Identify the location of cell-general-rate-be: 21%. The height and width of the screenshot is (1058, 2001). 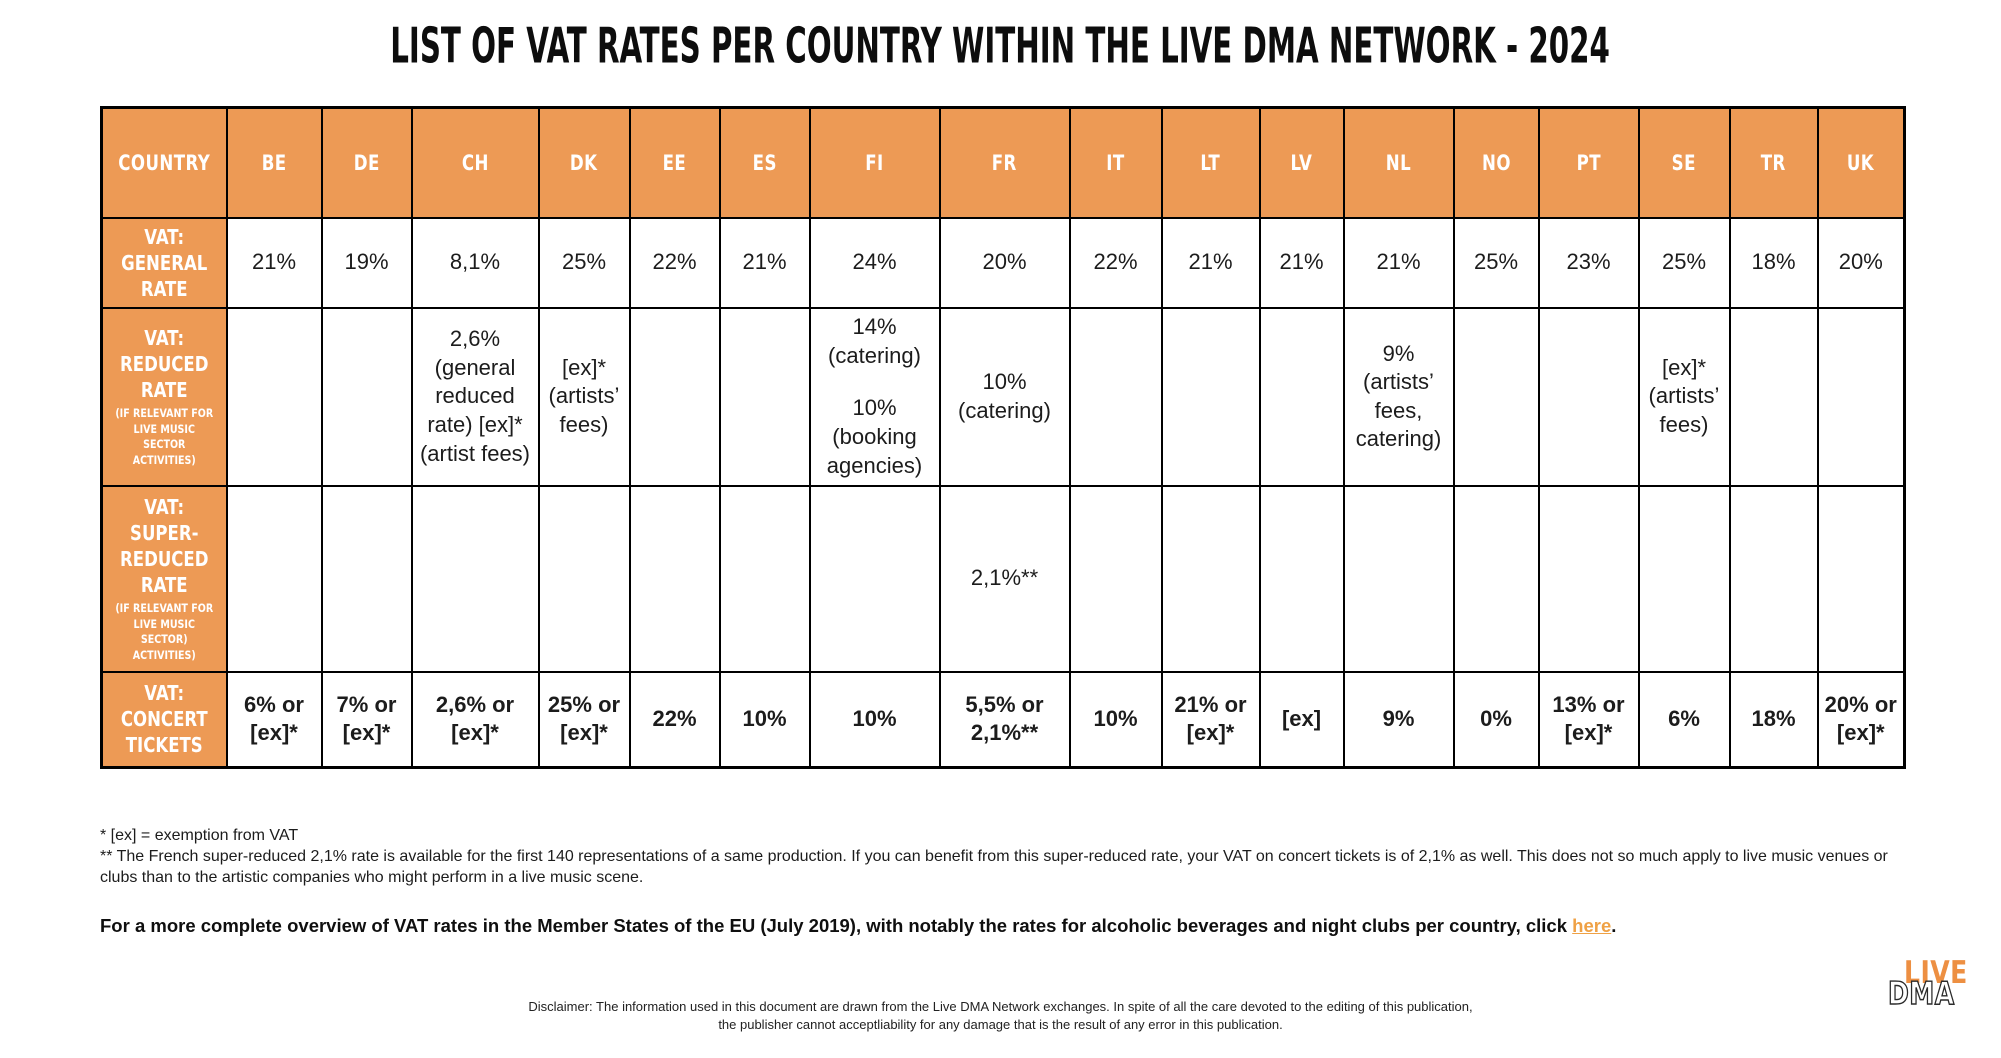
(274, 262).